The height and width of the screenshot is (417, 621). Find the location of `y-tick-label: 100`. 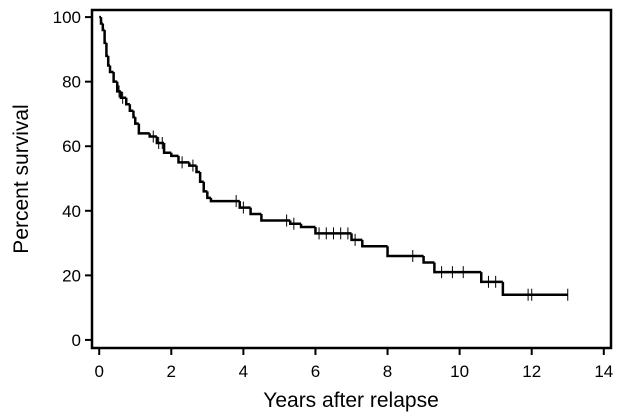

y-tick-label: 100 is located at coordinates (67, 17).